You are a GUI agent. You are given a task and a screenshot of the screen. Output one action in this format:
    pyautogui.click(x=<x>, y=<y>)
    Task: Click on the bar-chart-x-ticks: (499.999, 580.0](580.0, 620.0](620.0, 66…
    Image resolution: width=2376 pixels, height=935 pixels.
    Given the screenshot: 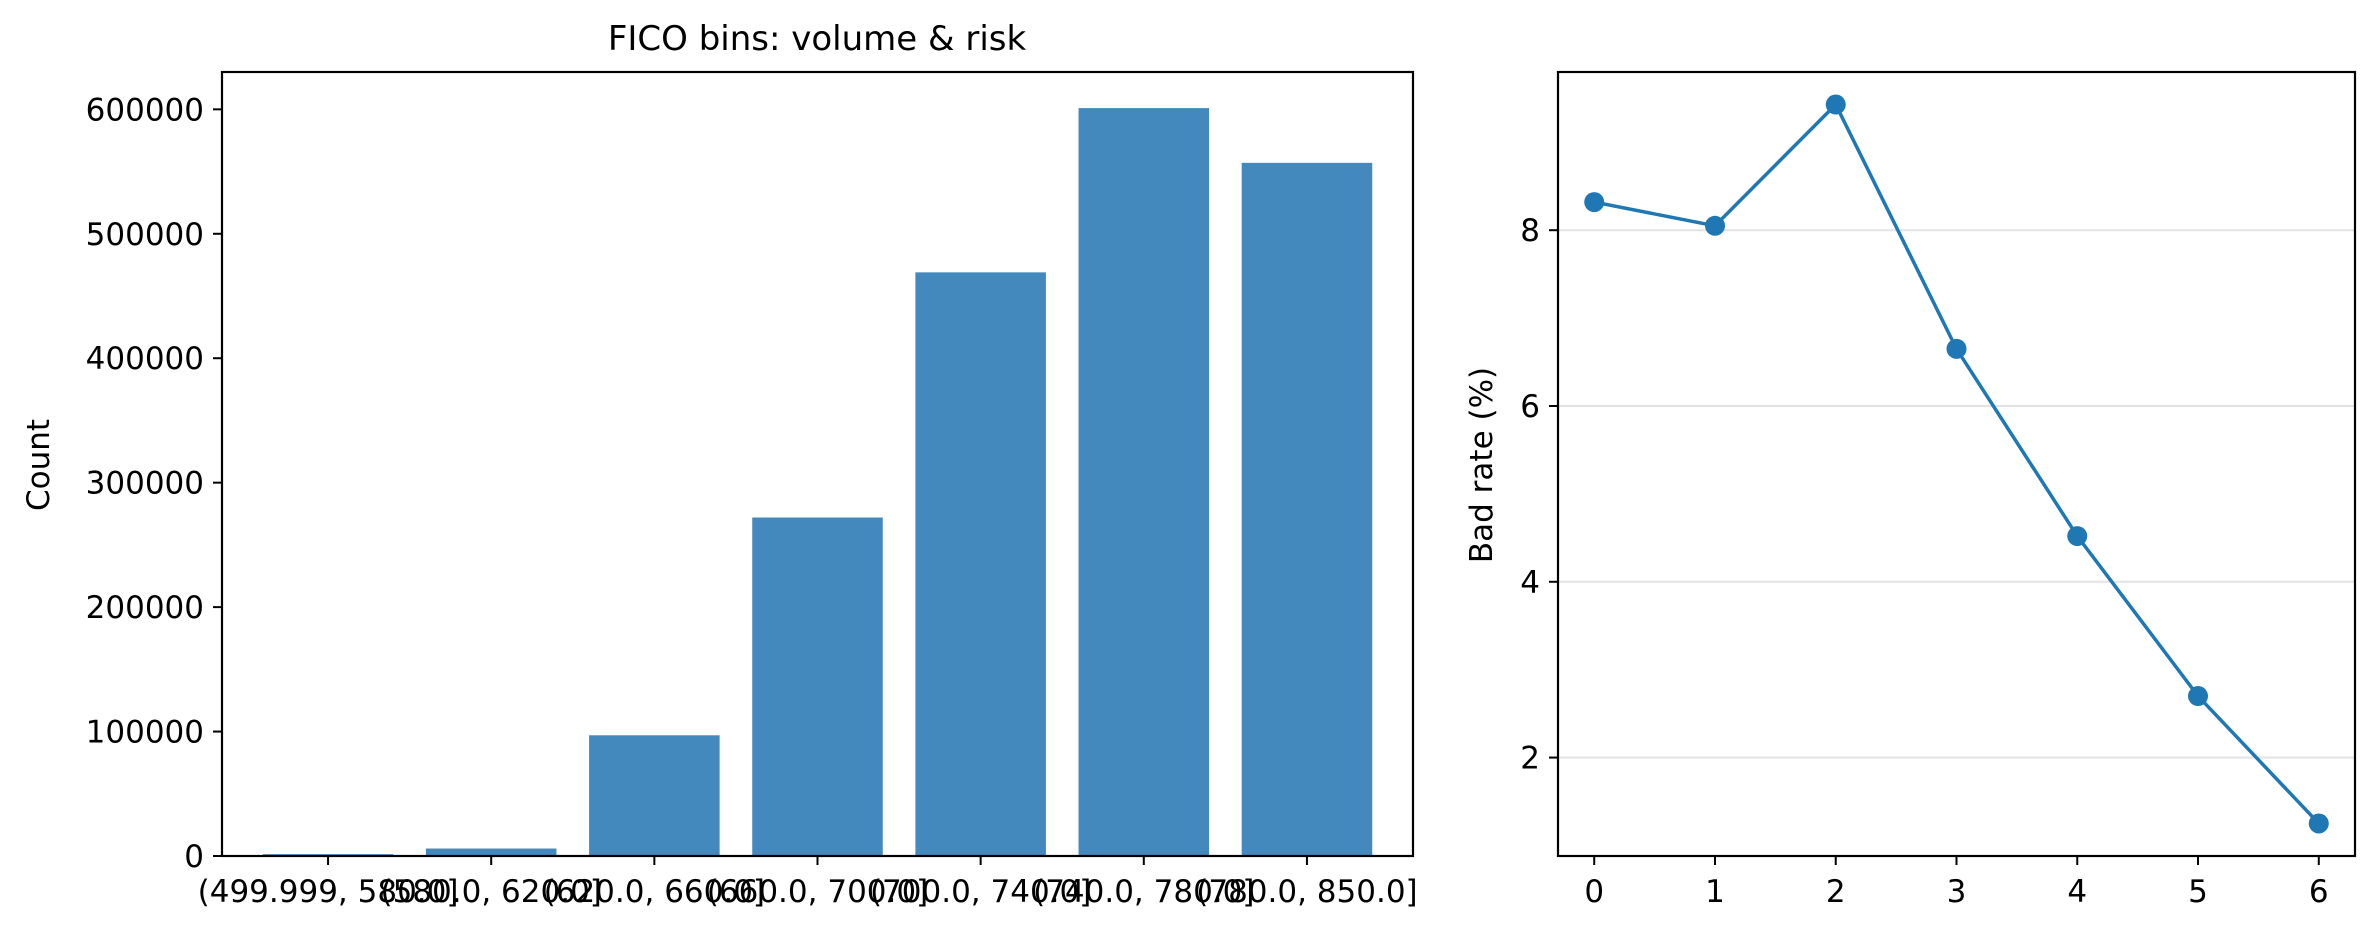 What is the action you would take?
    pyautogui.click(x=808, y=883)
    